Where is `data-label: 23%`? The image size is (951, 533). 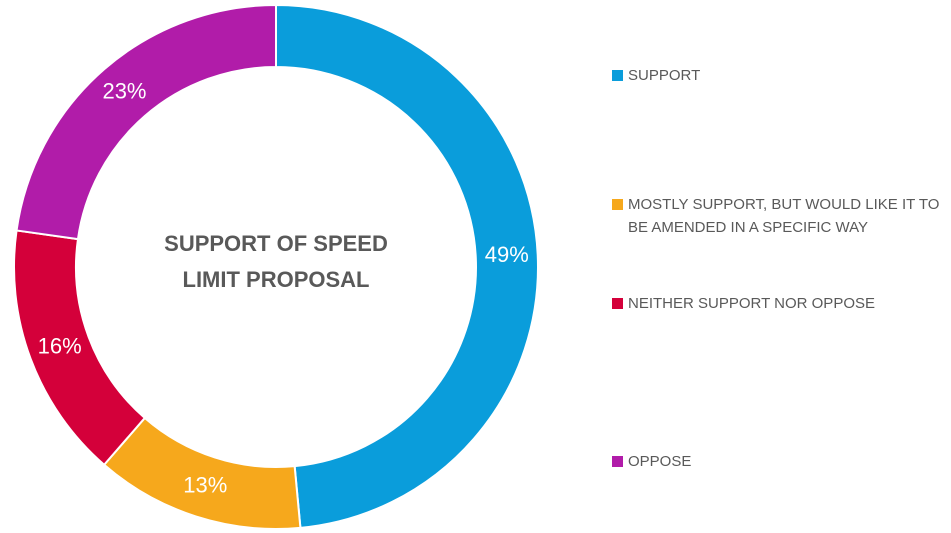 data-label: 23% is located at coordinates (124, 90).